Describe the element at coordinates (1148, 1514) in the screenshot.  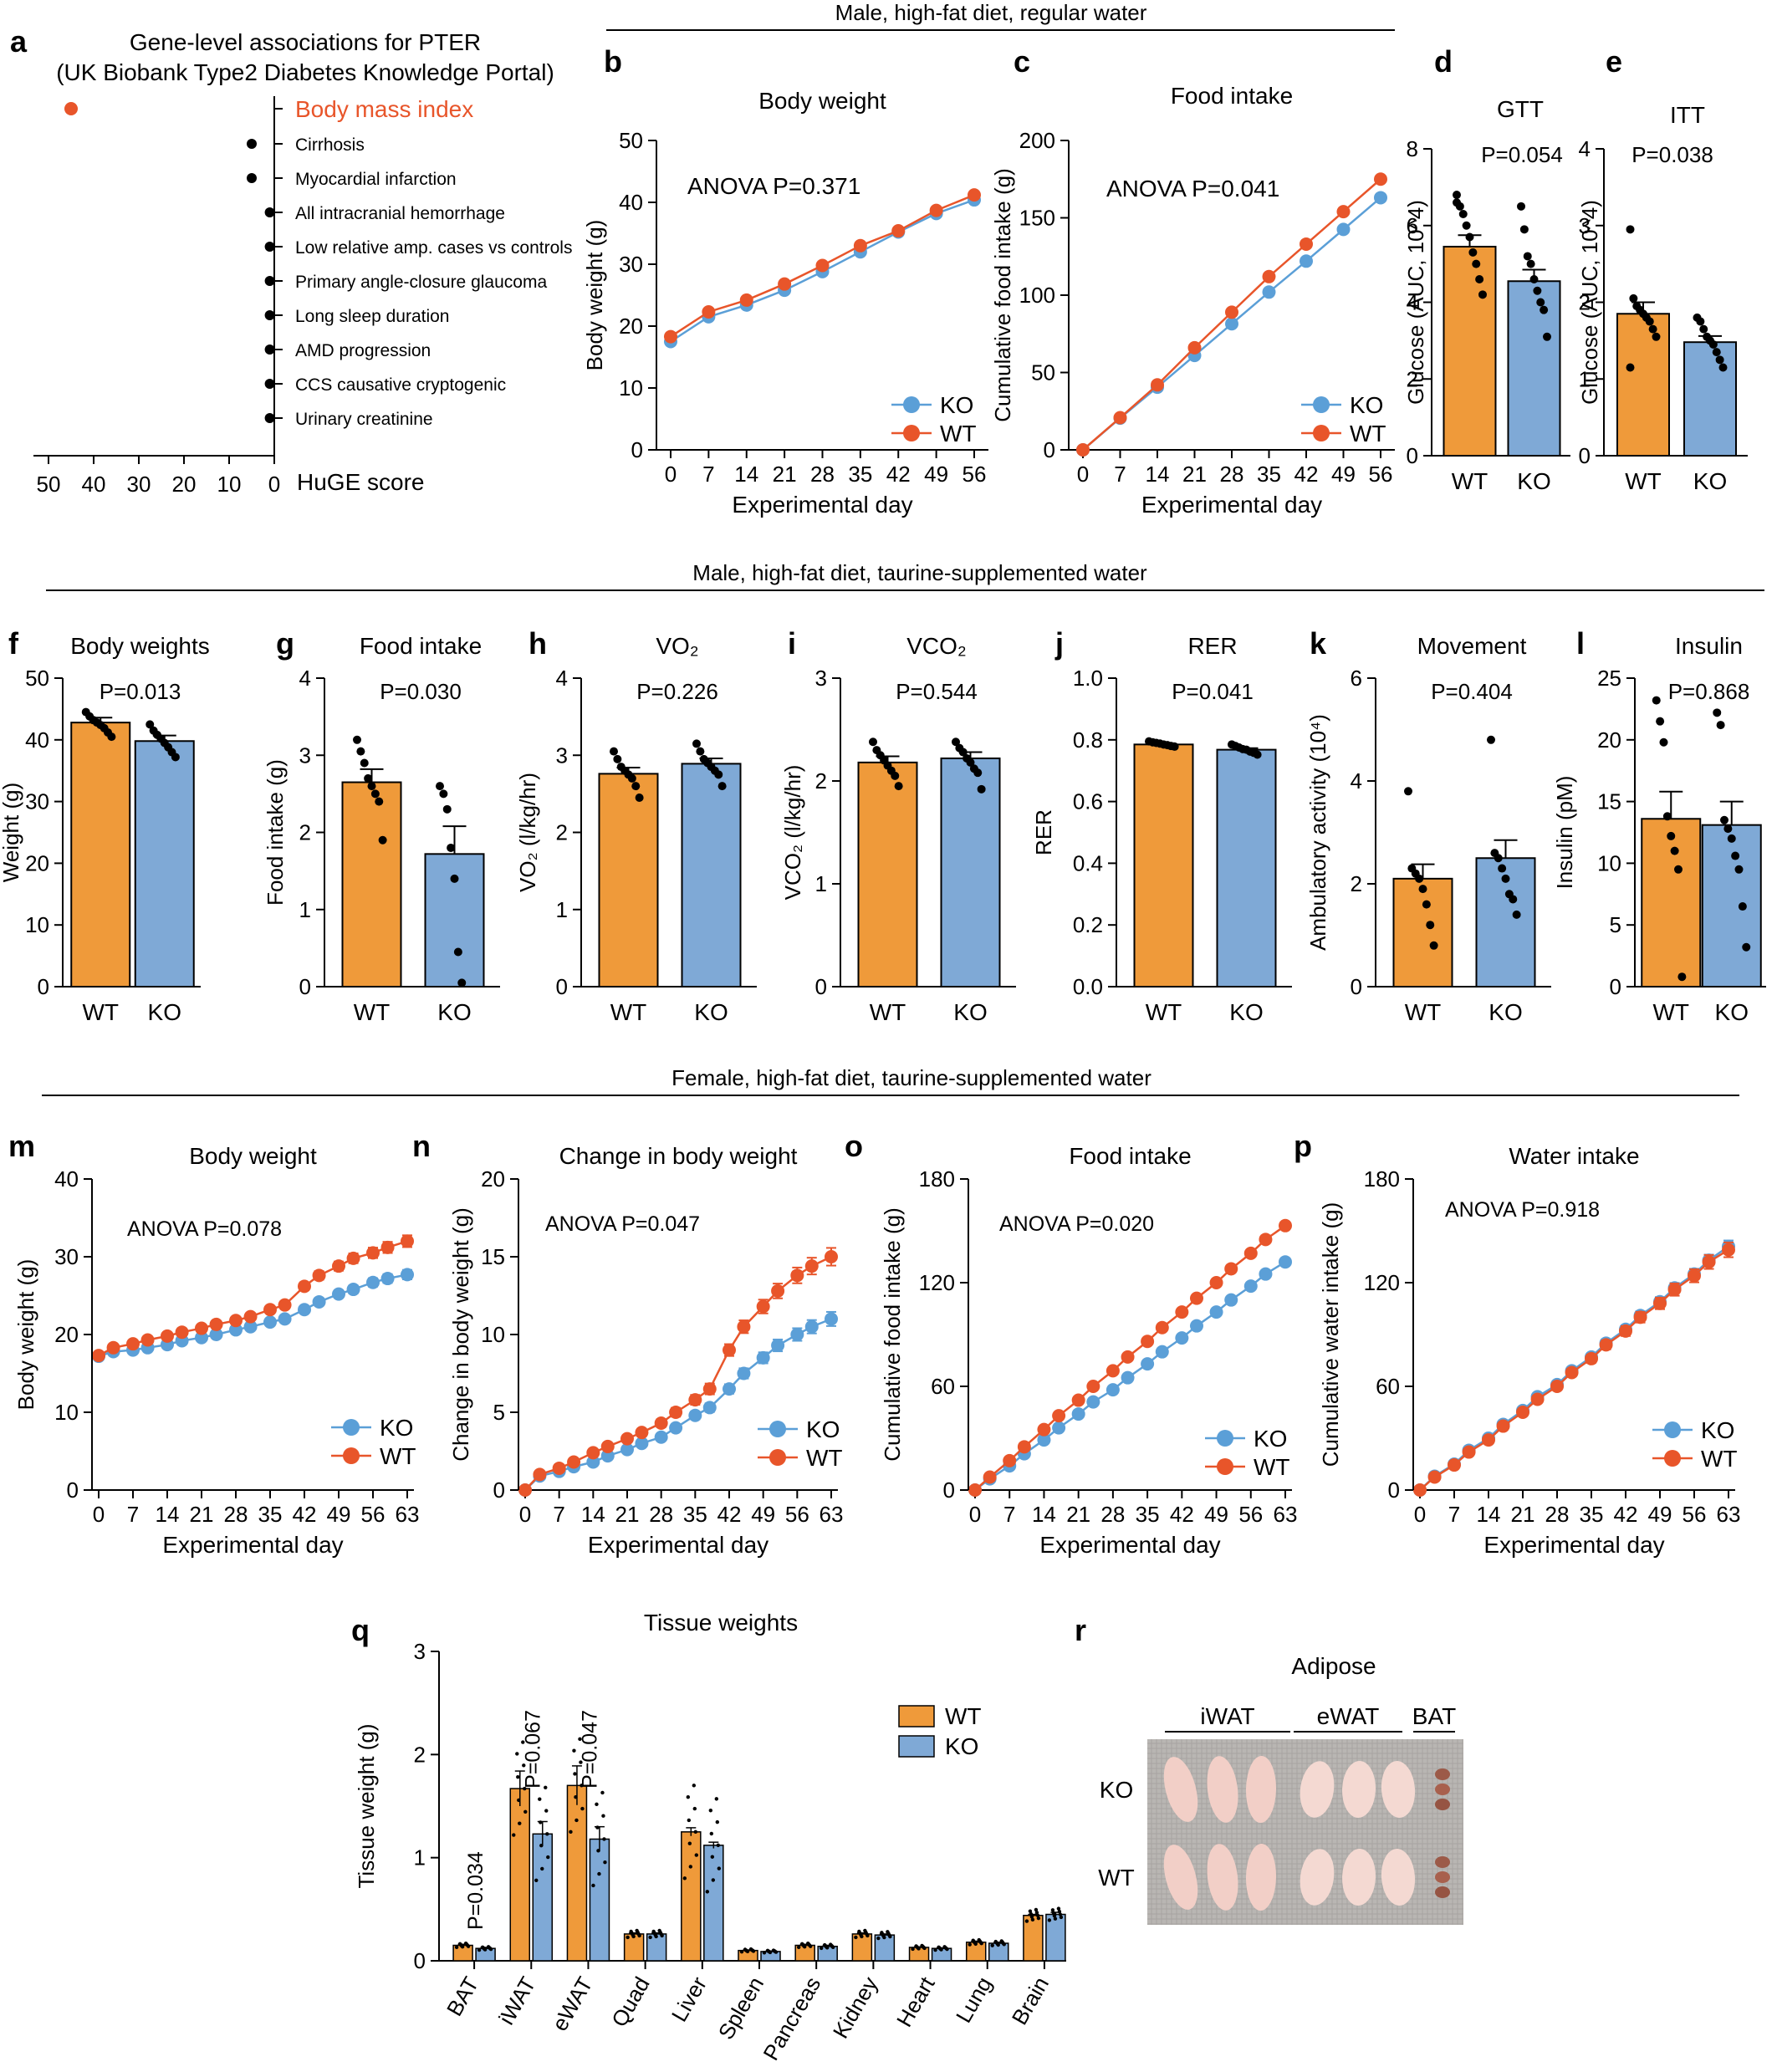
I see `x-tick-label: 35` at that location.